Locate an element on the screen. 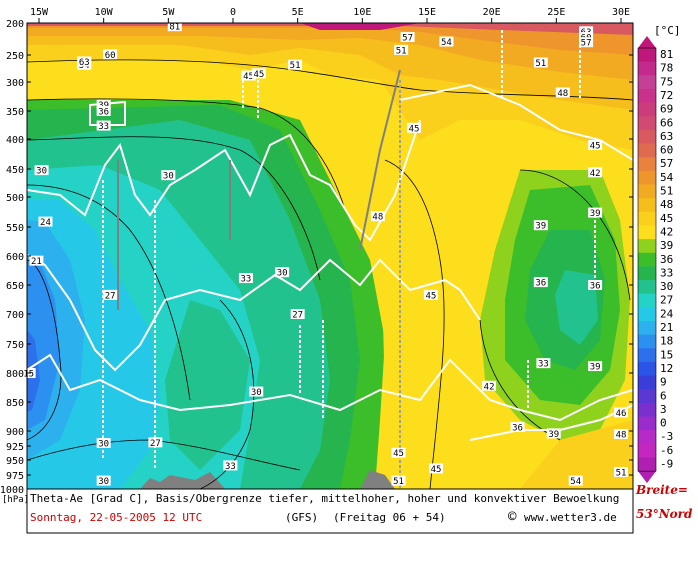 The height and width of the screenshot is (576, 698). y-tick-label: 650 is located at coordinates (15, 286).